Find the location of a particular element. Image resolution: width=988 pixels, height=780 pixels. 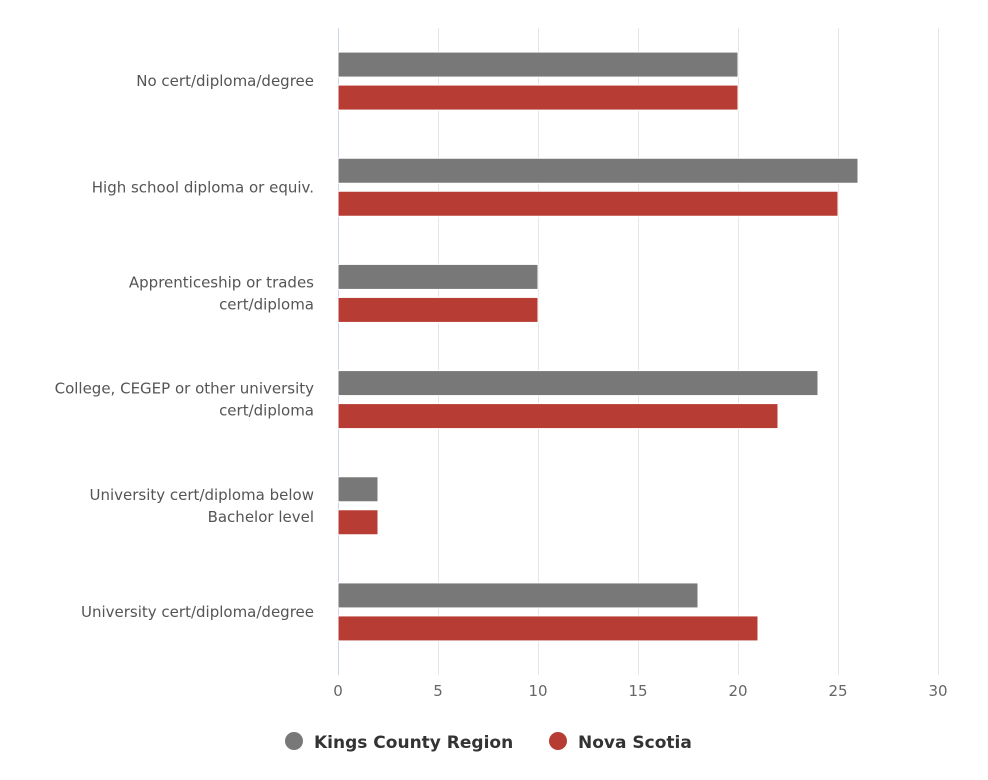

legend-item-nova-scotia: Nova Scotia is located at coordinates (620, 742).